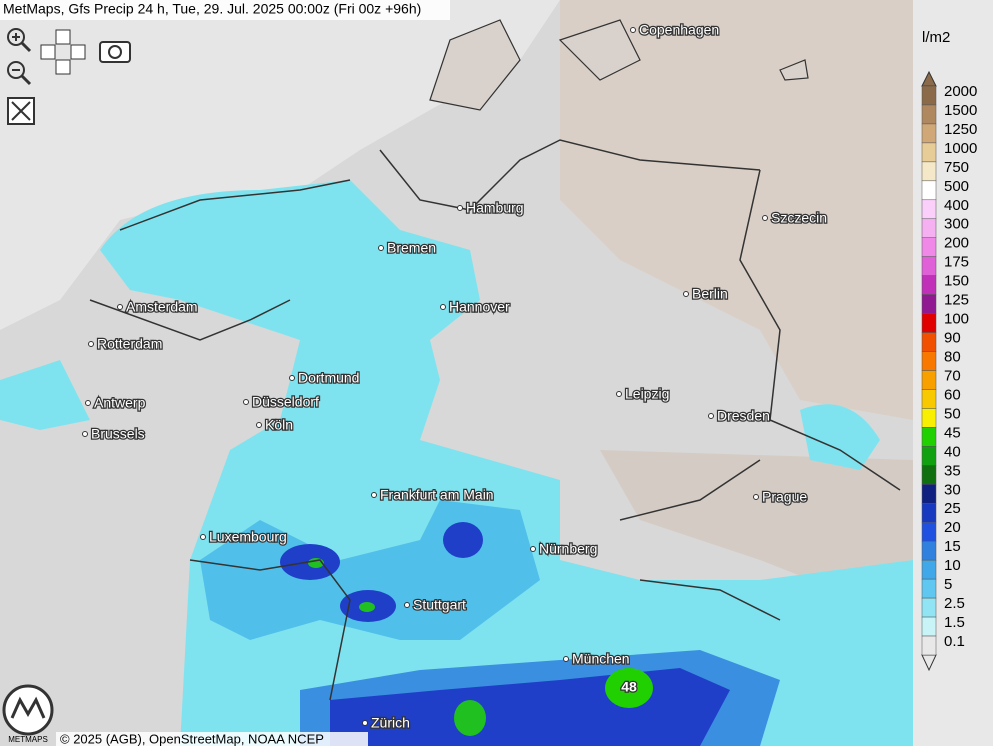 The height and width of the screenshot is (751, 993). What do you see at coordinates (19, 40) in the screenshot?
I see `zoom-in` at bounding box center [19, 40].